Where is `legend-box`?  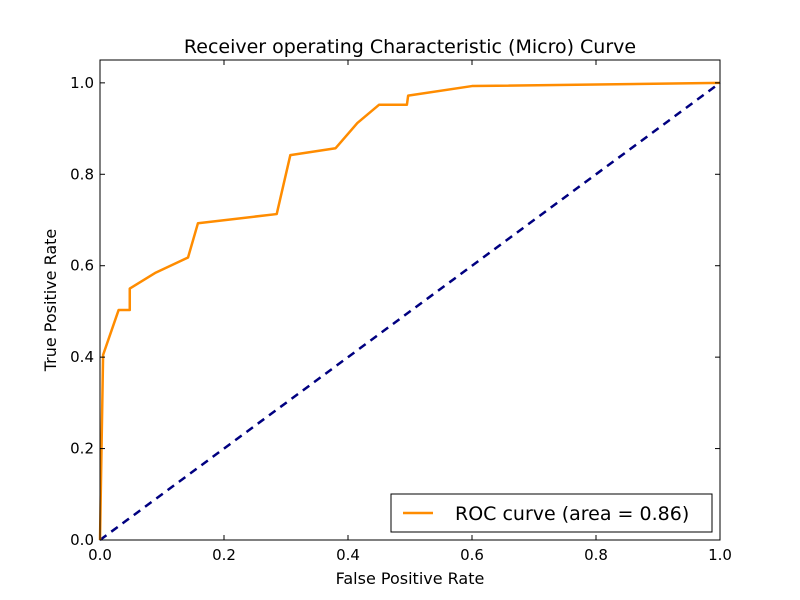 legend-box is located at coordinates (551, 513).